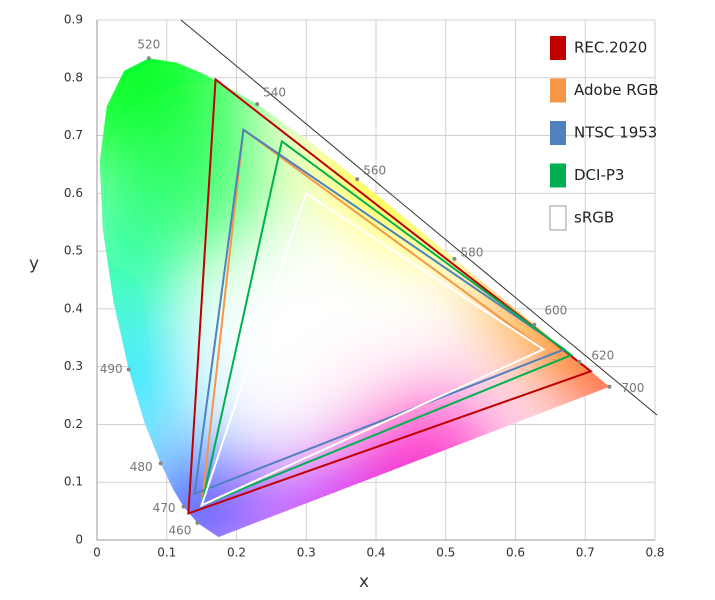 The width and height of the screenshot is (715, 600). Describe the element at coordinates (180, 530) in the screenshot. I see `wavelength-label: 460` at that location.